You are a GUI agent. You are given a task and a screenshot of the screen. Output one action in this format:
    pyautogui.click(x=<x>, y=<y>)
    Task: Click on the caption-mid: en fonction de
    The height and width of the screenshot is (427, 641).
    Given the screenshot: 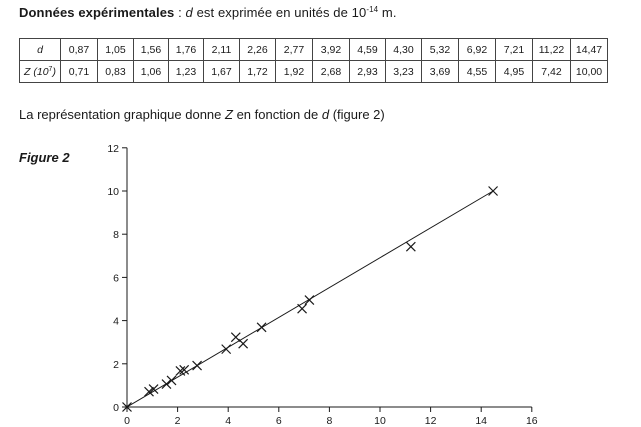 What is the action you would take?
    pyautogui.click(x=277, y=114)
    